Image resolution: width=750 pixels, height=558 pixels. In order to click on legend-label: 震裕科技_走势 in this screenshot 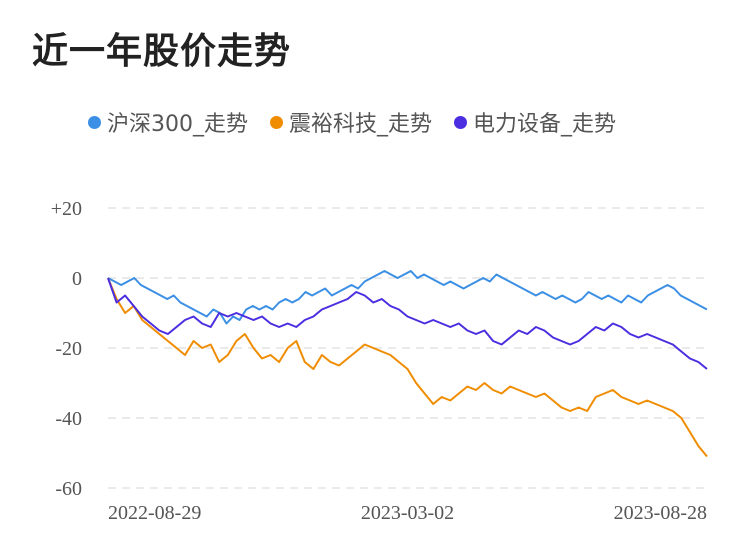, I will do `click(361, 124)`.